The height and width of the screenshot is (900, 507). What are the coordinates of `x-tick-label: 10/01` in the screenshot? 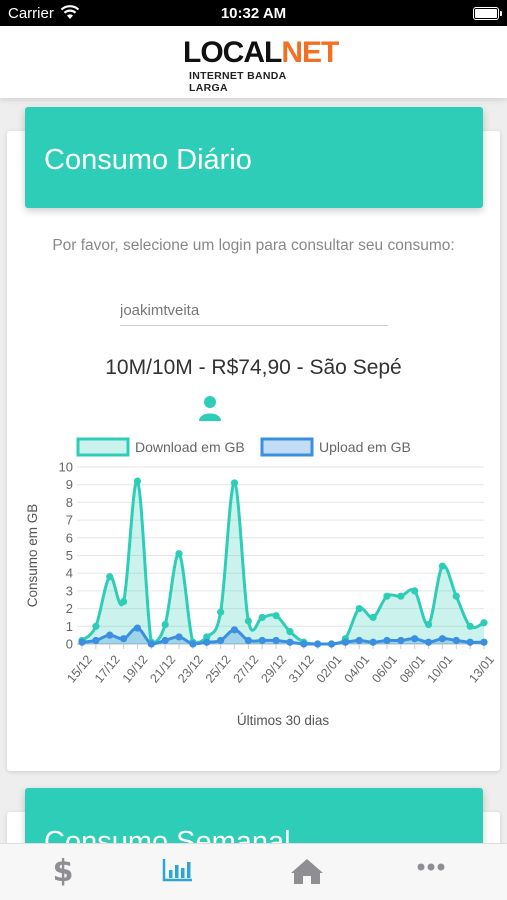 It's located at (440, 669).